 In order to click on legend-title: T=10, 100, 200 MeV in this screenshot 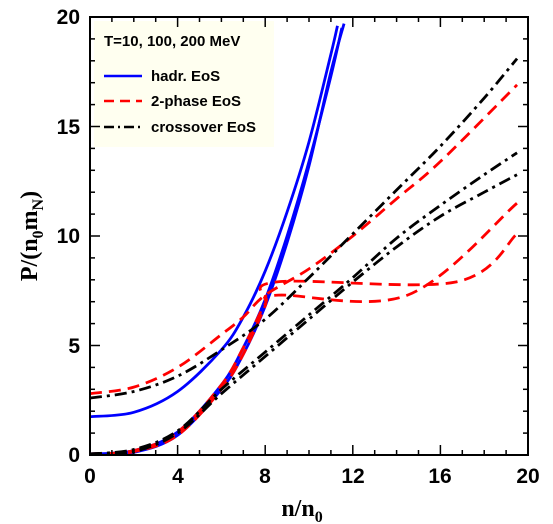, I will do `click(172, 41)`.